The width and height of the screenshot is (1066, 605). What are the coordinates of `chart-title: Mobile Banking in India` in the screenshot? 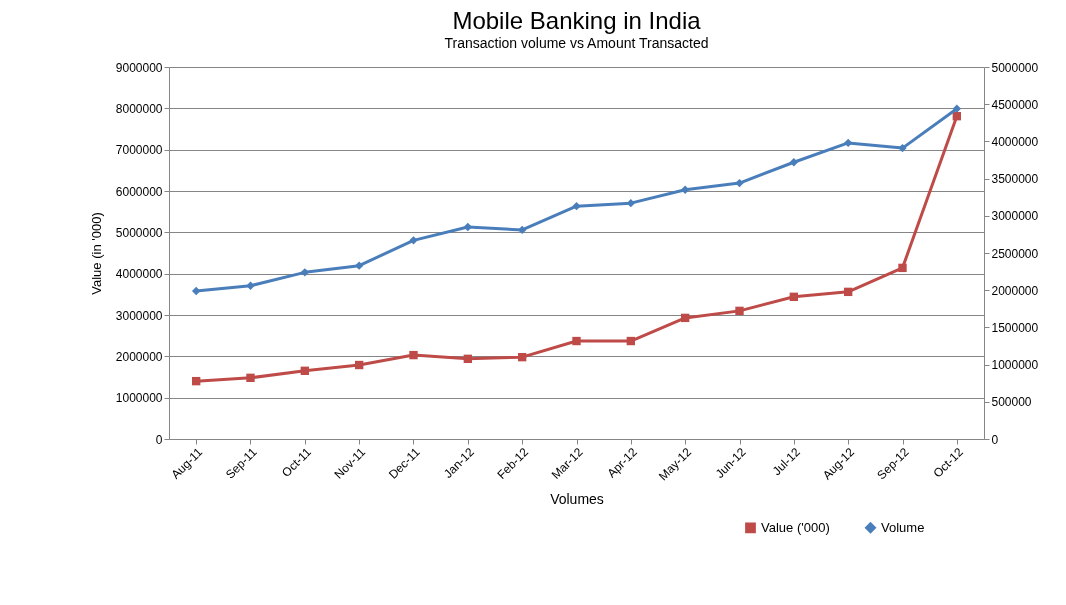 It's located at (577, 20).